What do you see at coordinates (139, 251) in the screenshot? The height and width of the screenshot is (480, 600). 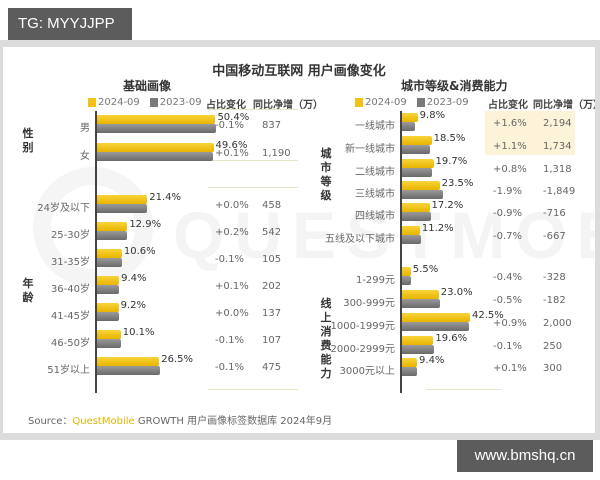 I see `bar-value-label: 10.6%` at bounding box center [139, 251].